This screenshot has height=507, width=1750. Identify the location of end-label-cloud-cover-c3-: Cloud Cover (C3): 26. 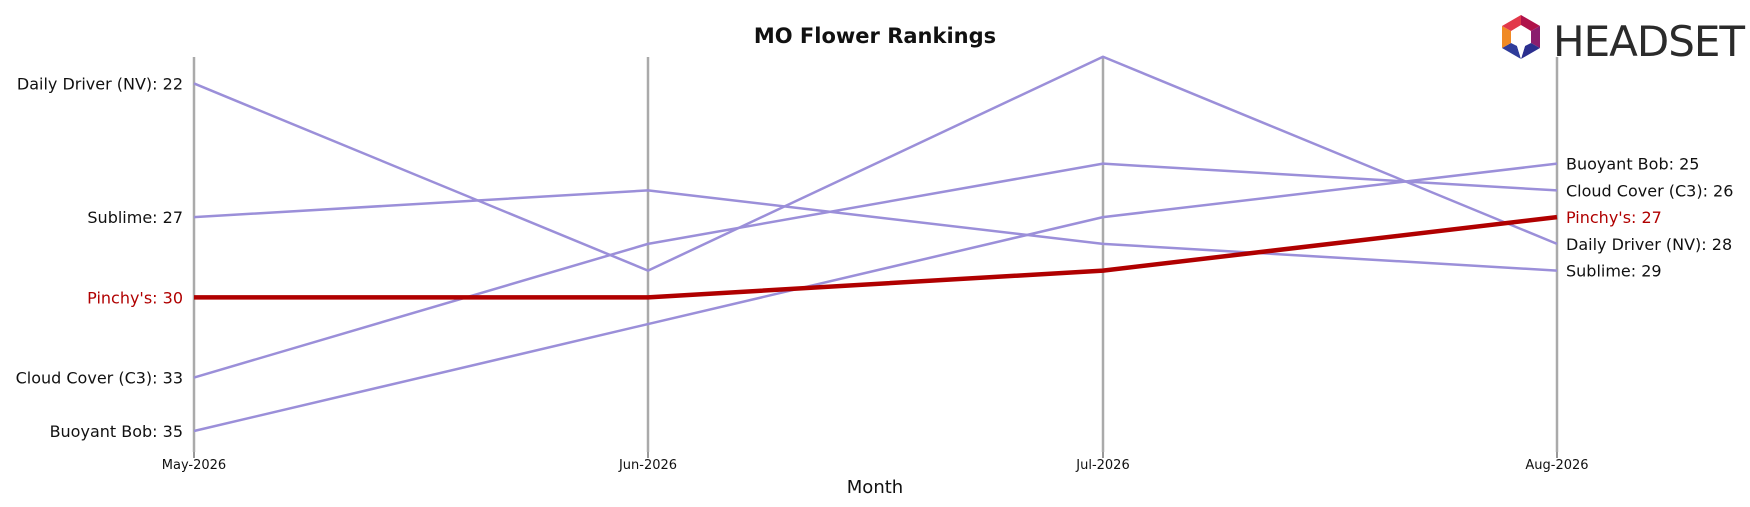
(1649, 190).